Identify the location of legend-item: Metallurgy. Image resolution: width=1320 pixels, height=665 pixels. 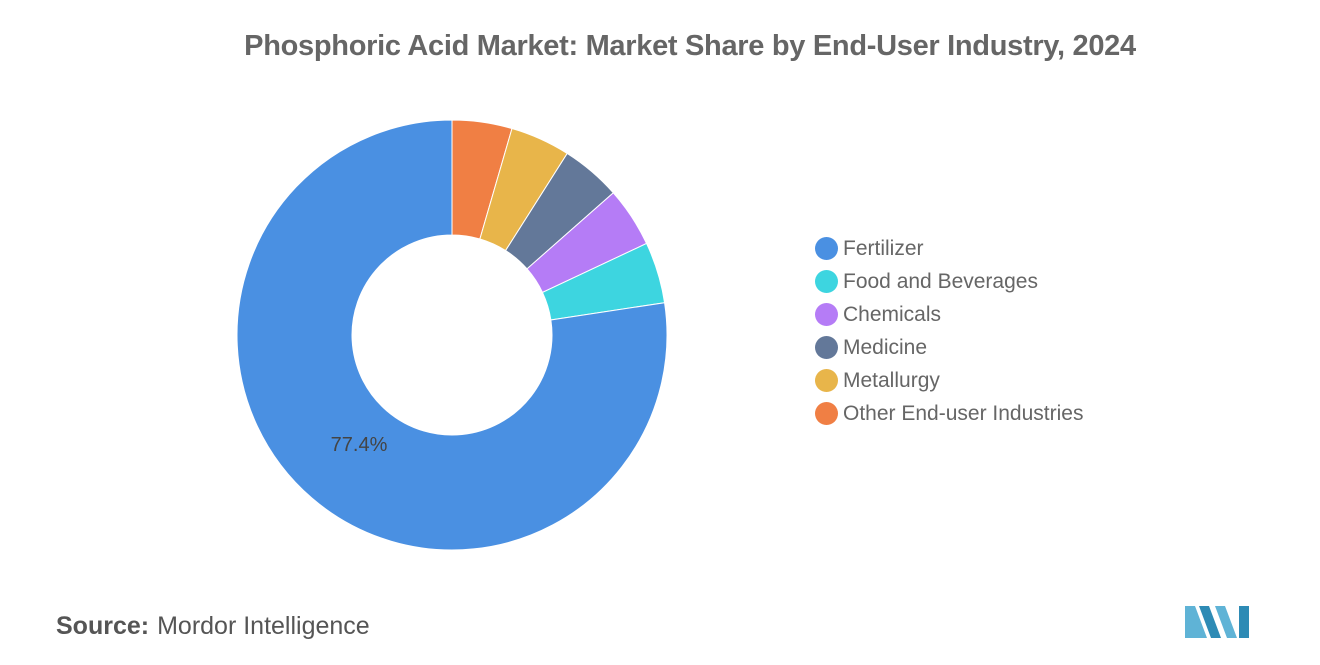
(949, 380).